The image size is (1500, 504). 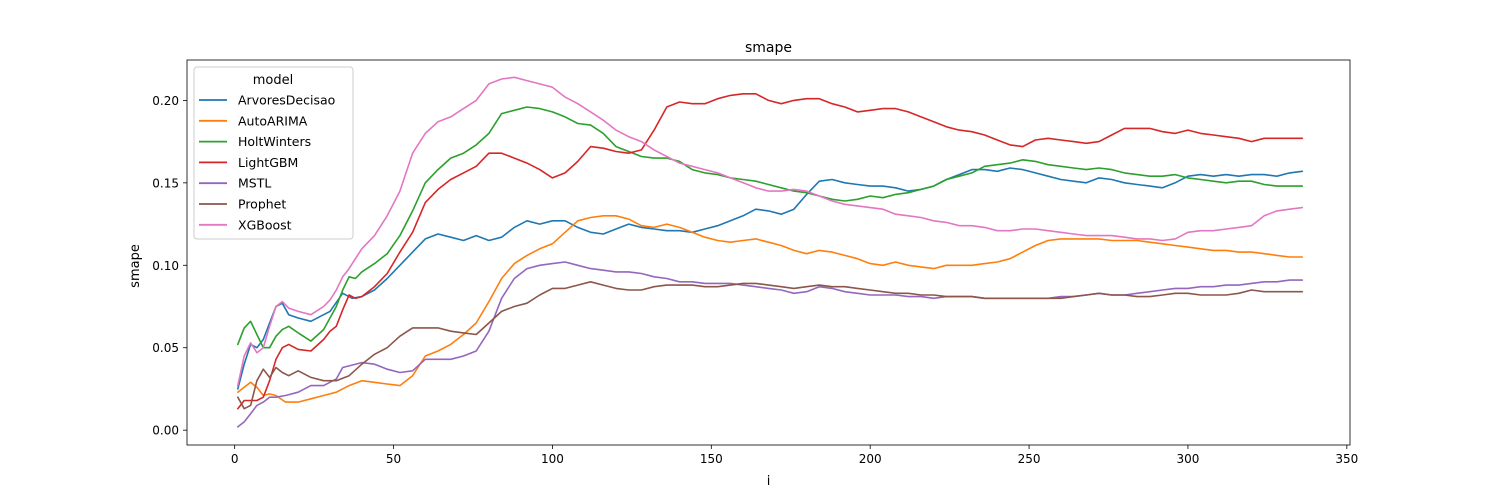 I want to click on x-tick-label: 0, so click(x=235, y=459).